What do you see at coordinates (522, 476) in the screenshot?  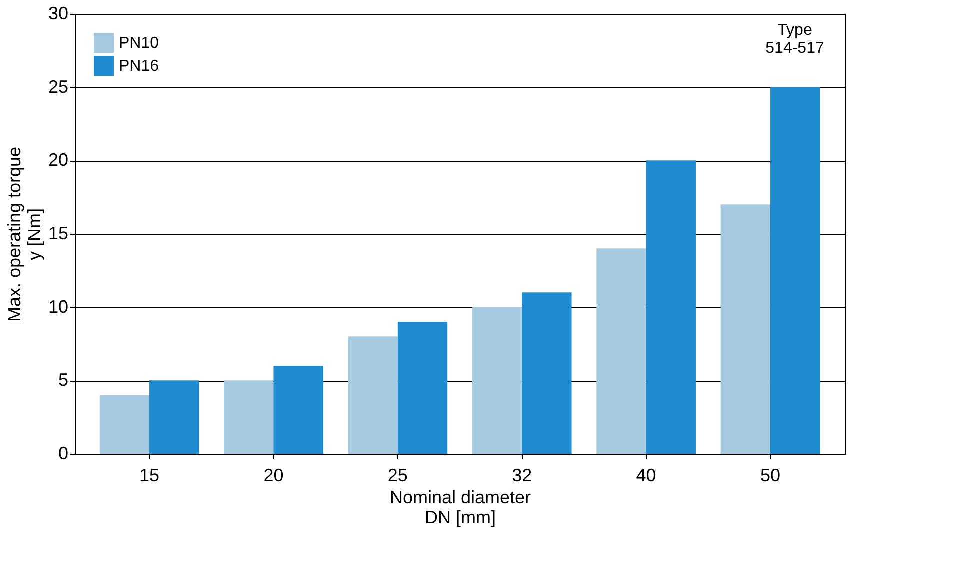 I see `x-tick-label: 32` at bounding box center [522, 476].